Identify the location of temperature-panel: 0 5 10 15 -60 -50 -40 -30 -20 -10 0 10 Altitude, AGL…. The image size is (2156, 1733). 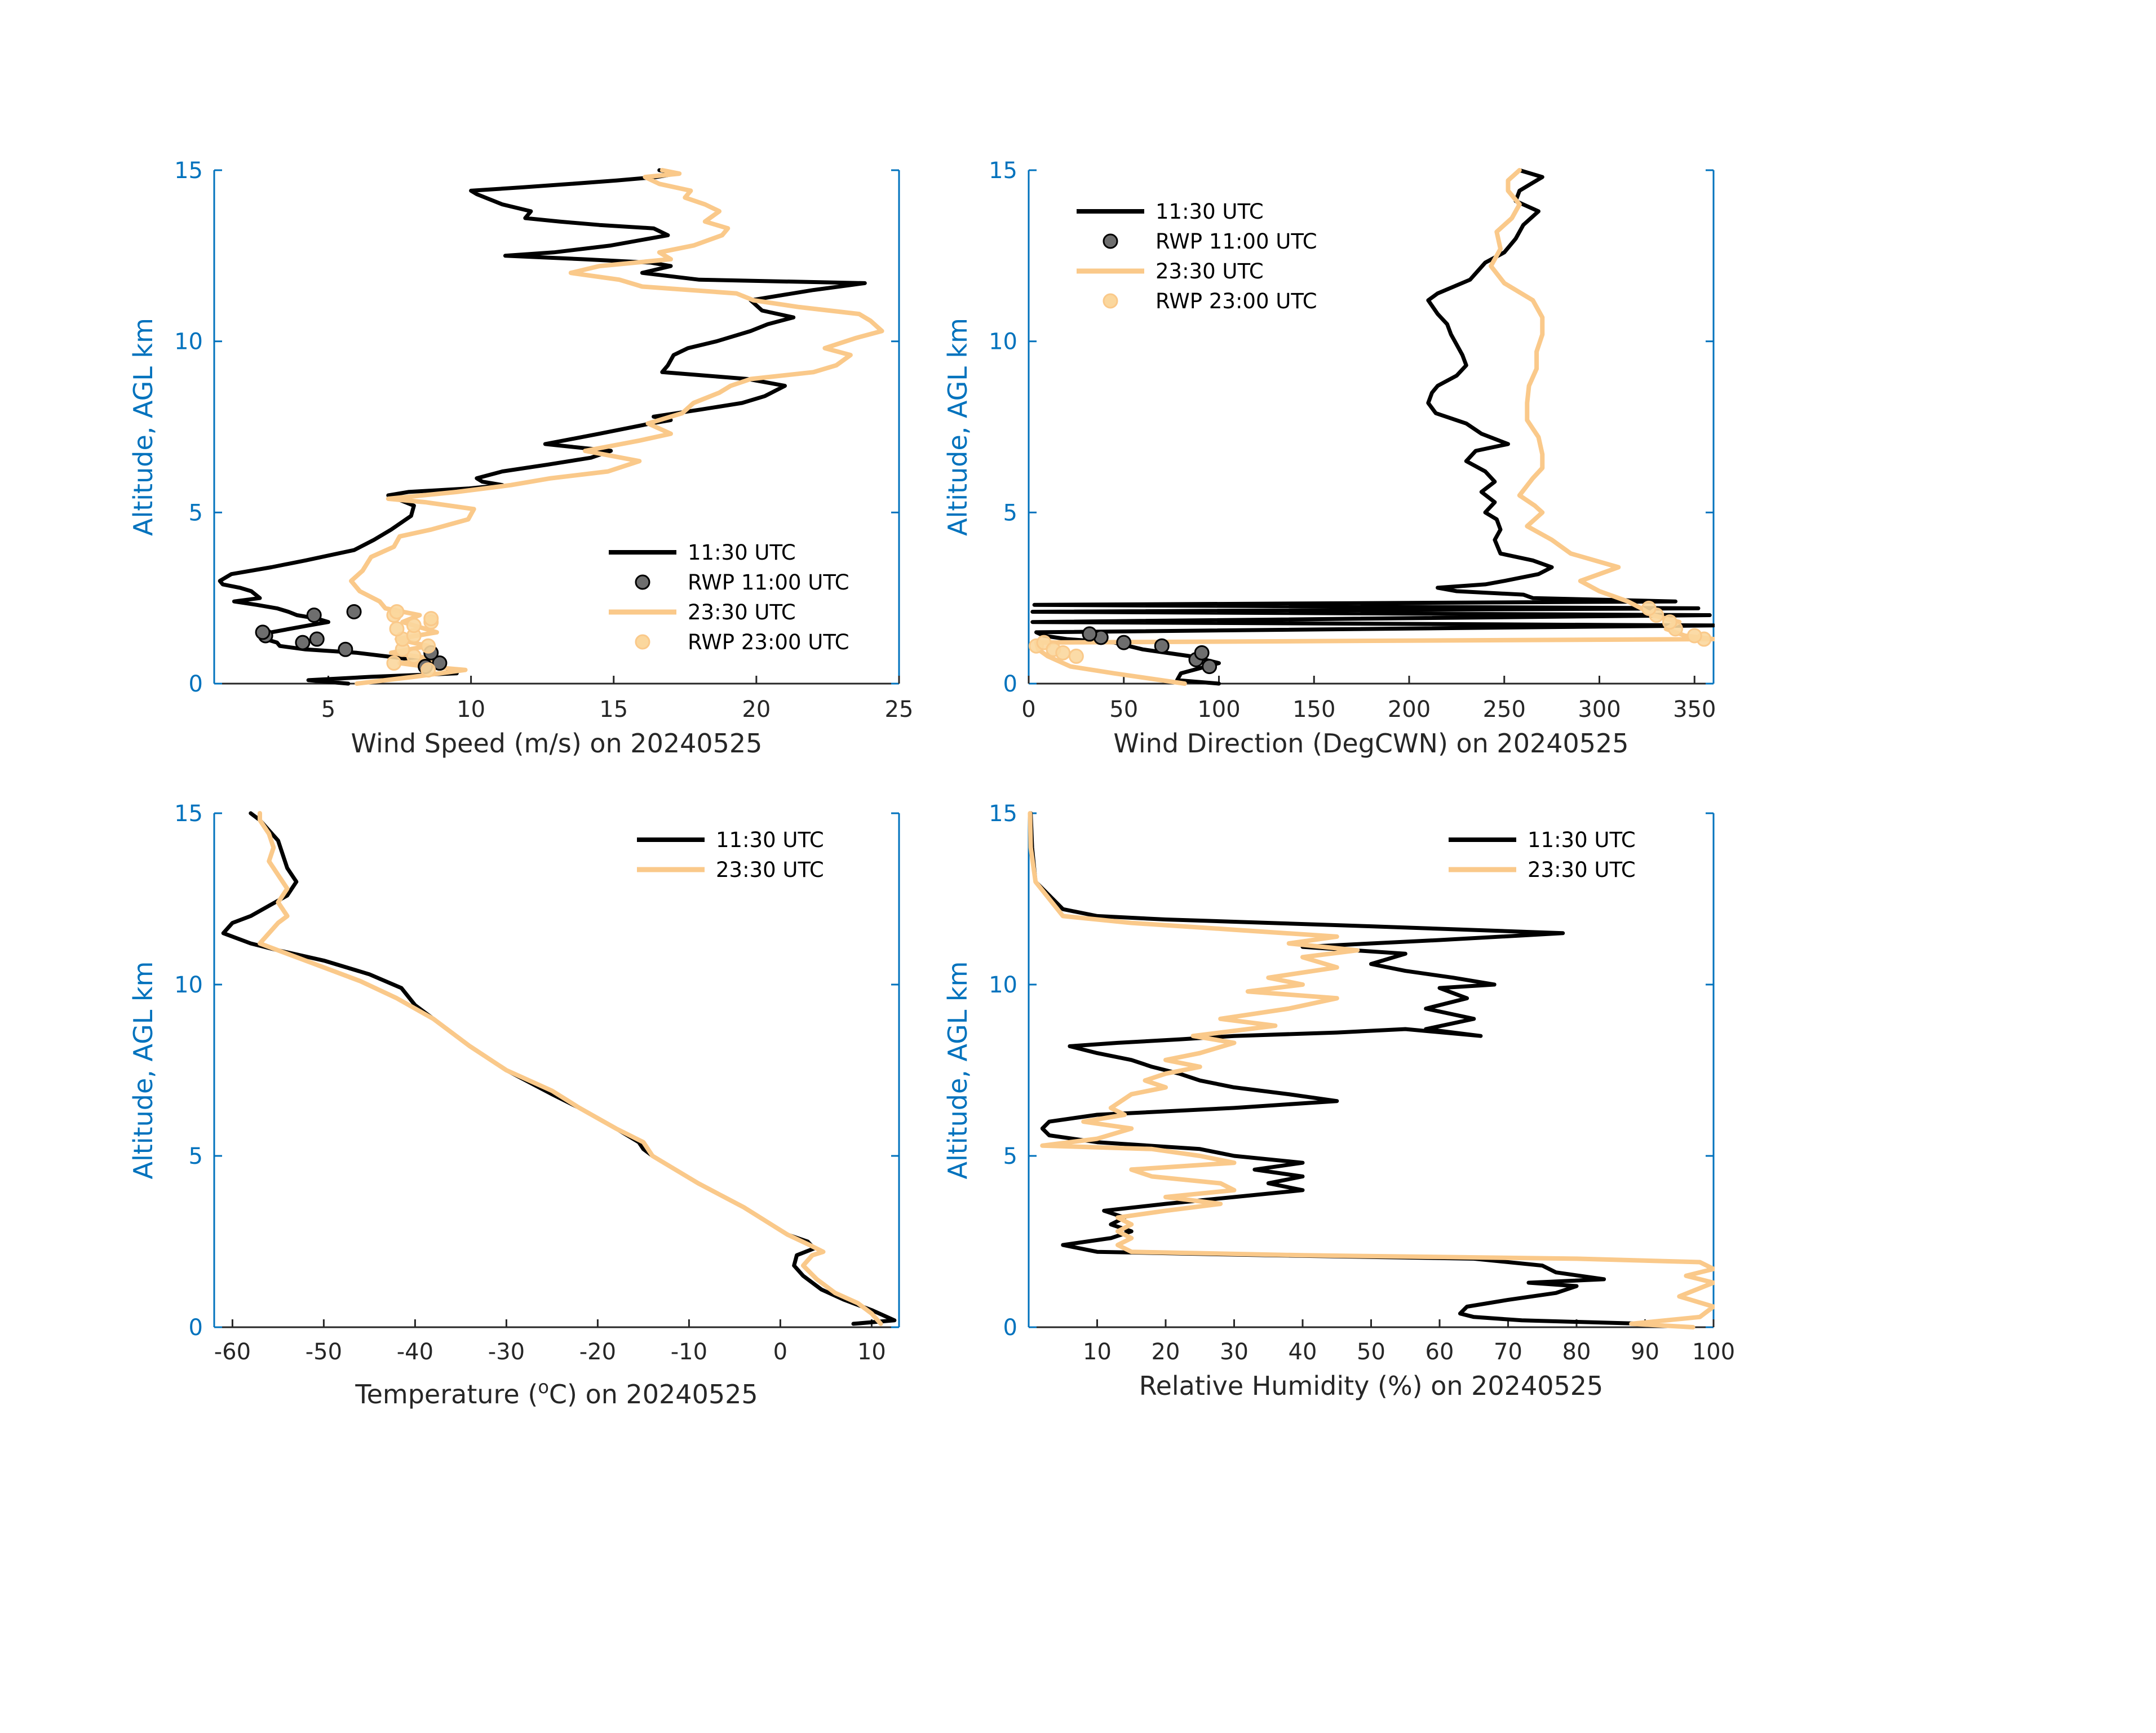
(514, 1105).